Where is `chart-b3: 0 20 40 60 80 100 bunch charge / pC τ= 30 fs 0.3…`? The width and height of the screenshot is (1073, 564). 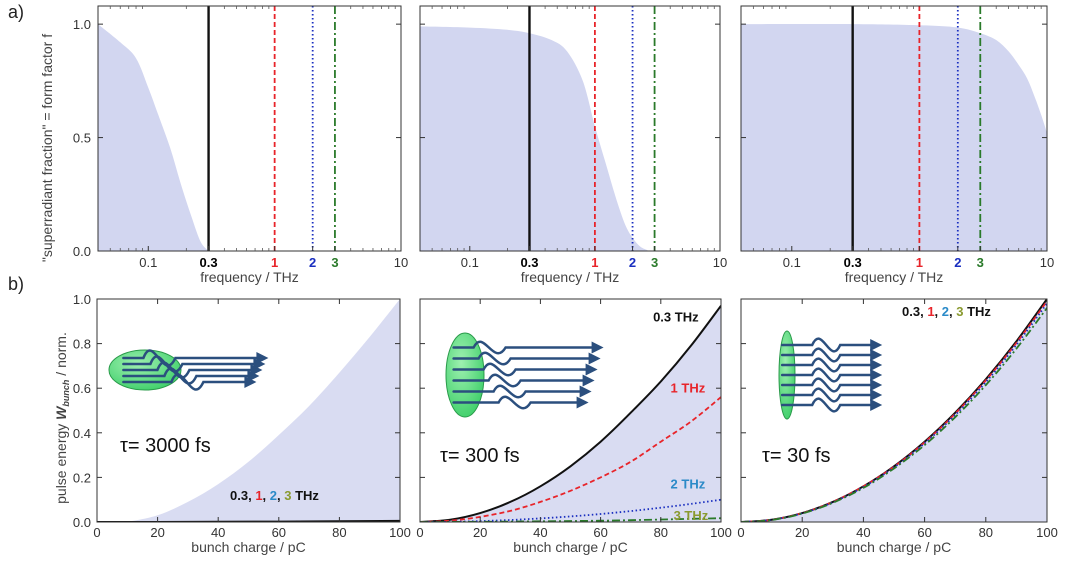 chart-b3: 0 20 40 60 80 100 bunch charge / pC τ= 30 fs 0.3… is located at coordinates (897, 426).